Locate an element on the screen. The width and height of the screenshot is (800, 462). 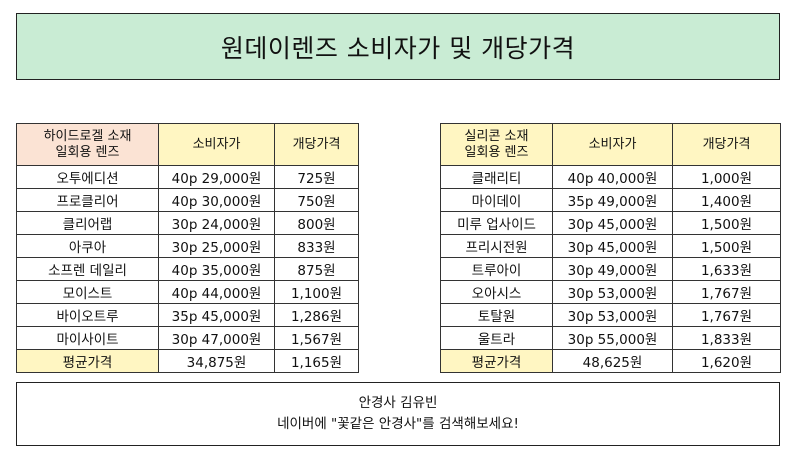
unit-price-cell: 1,000원 is located at coordinates (726, 177).